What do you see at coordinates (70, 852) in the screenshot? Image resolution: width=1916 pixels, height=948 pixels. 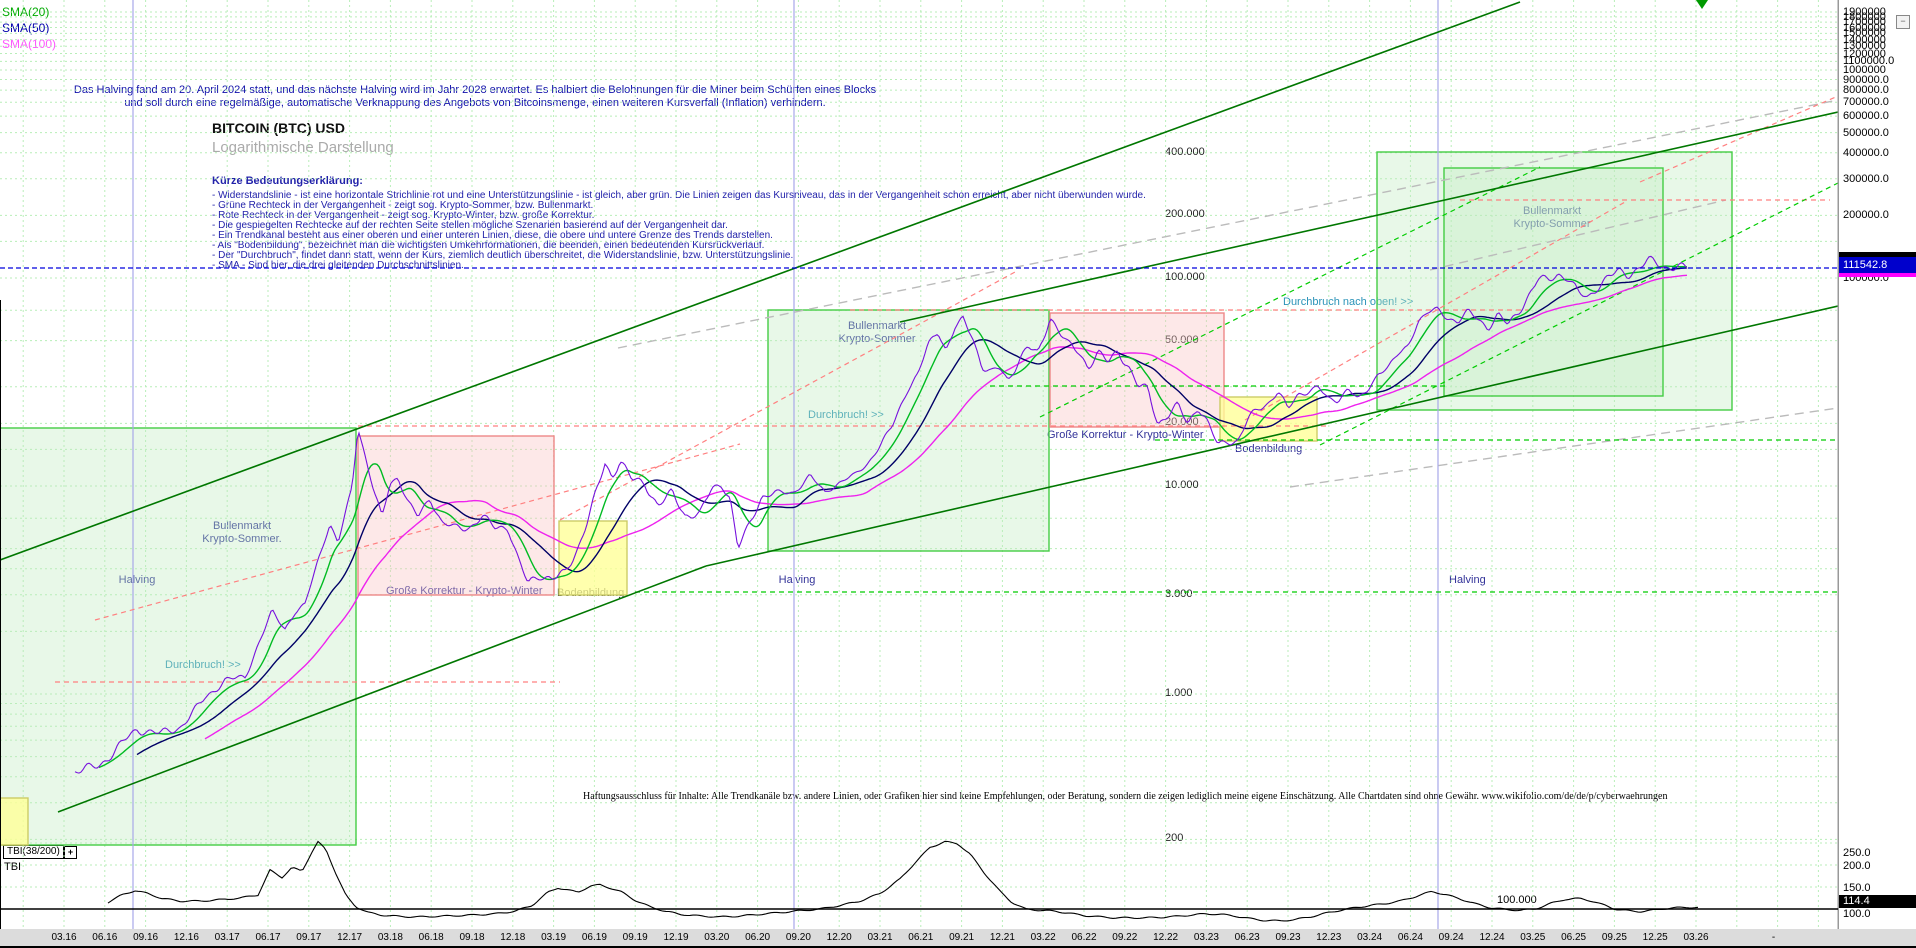 I see `tbi-add-button: +` at bounding box center [70, 852].